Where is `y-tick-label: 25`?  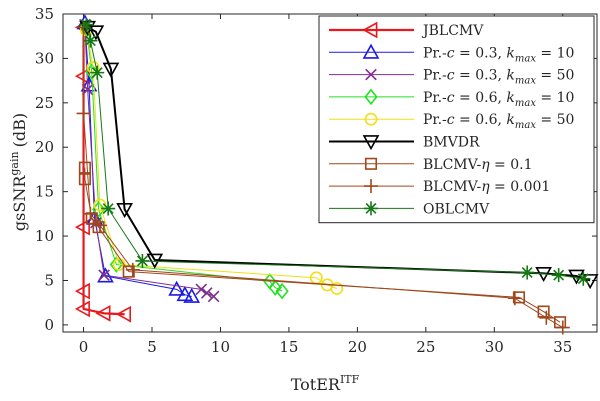
y-tick-label: 25 is located at coordinates (44, 103).